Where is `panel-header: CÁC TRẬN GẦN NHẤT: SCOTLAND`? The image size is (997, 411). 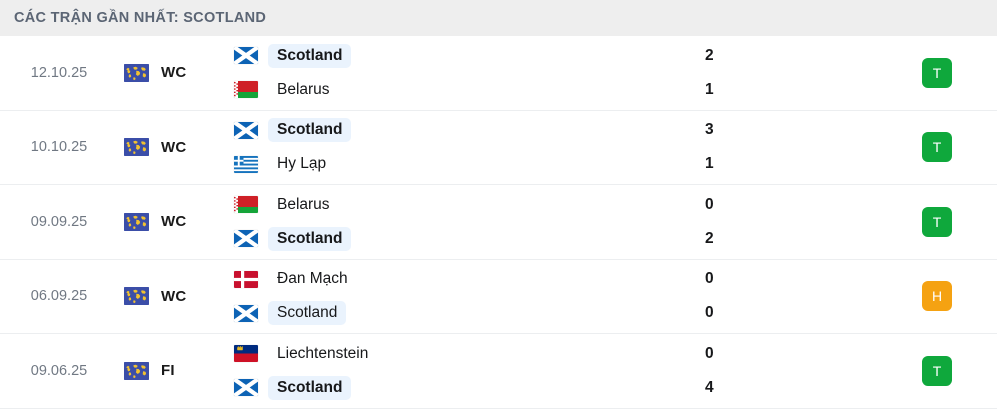 panel-header: CÁC TRẬN GẦN NHẤT: SCOTLAND is located at coordinates (498, 18).